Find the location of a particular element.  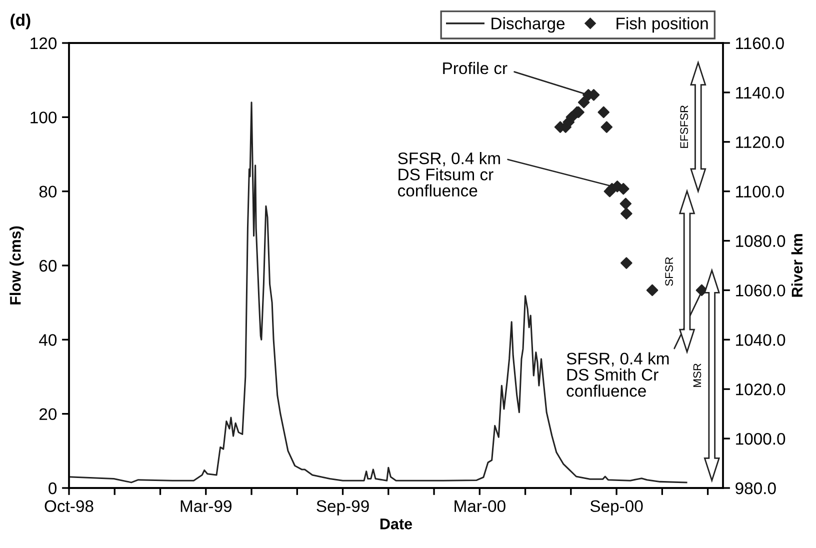

x-tick-label: Sep-00 is located at coordinates (616, 508).